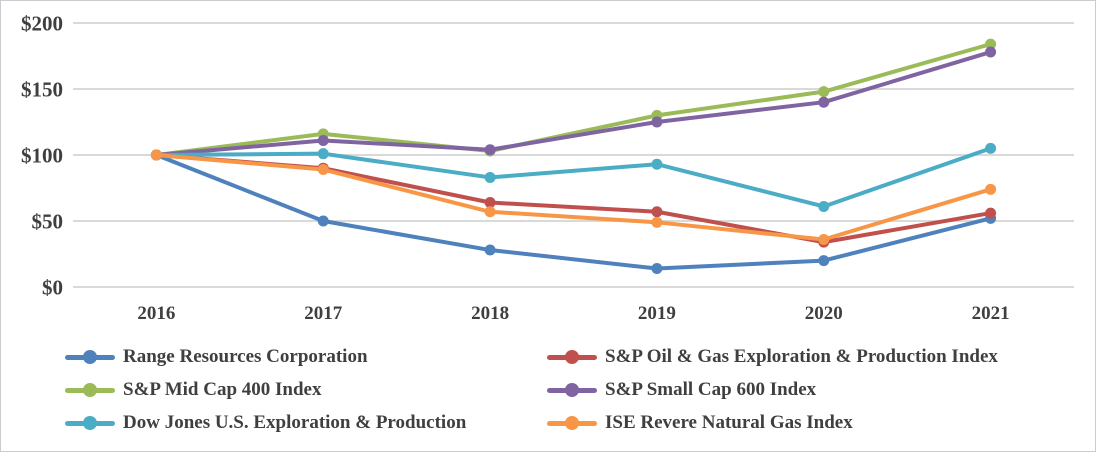 The width and height of the screenshot is (1096, 452). I want to click on legend-label: ISE Revere Natural Gas Index, so click(729, 422).